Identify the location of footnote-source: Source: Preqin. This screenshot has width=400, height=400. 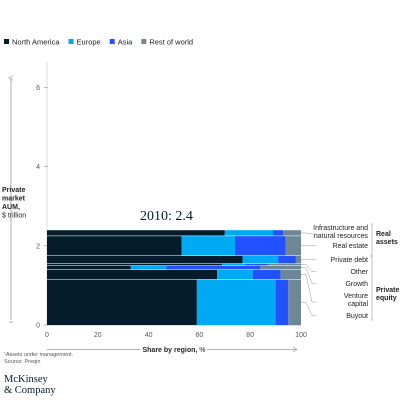
(22, 362).